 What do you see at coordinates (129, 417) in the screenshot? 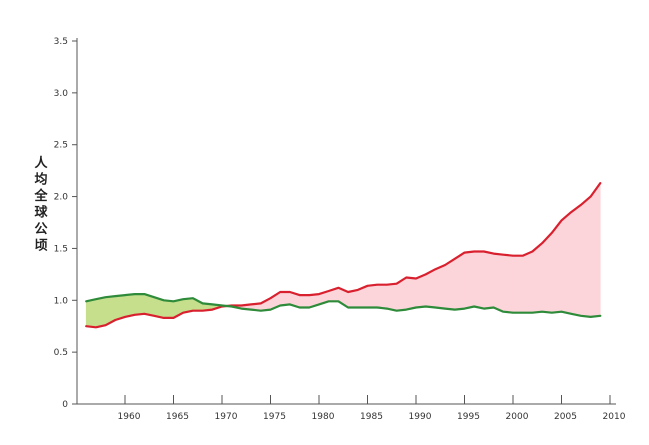
I see `x-tick-label: 1960` at bounding box center [129, 417].